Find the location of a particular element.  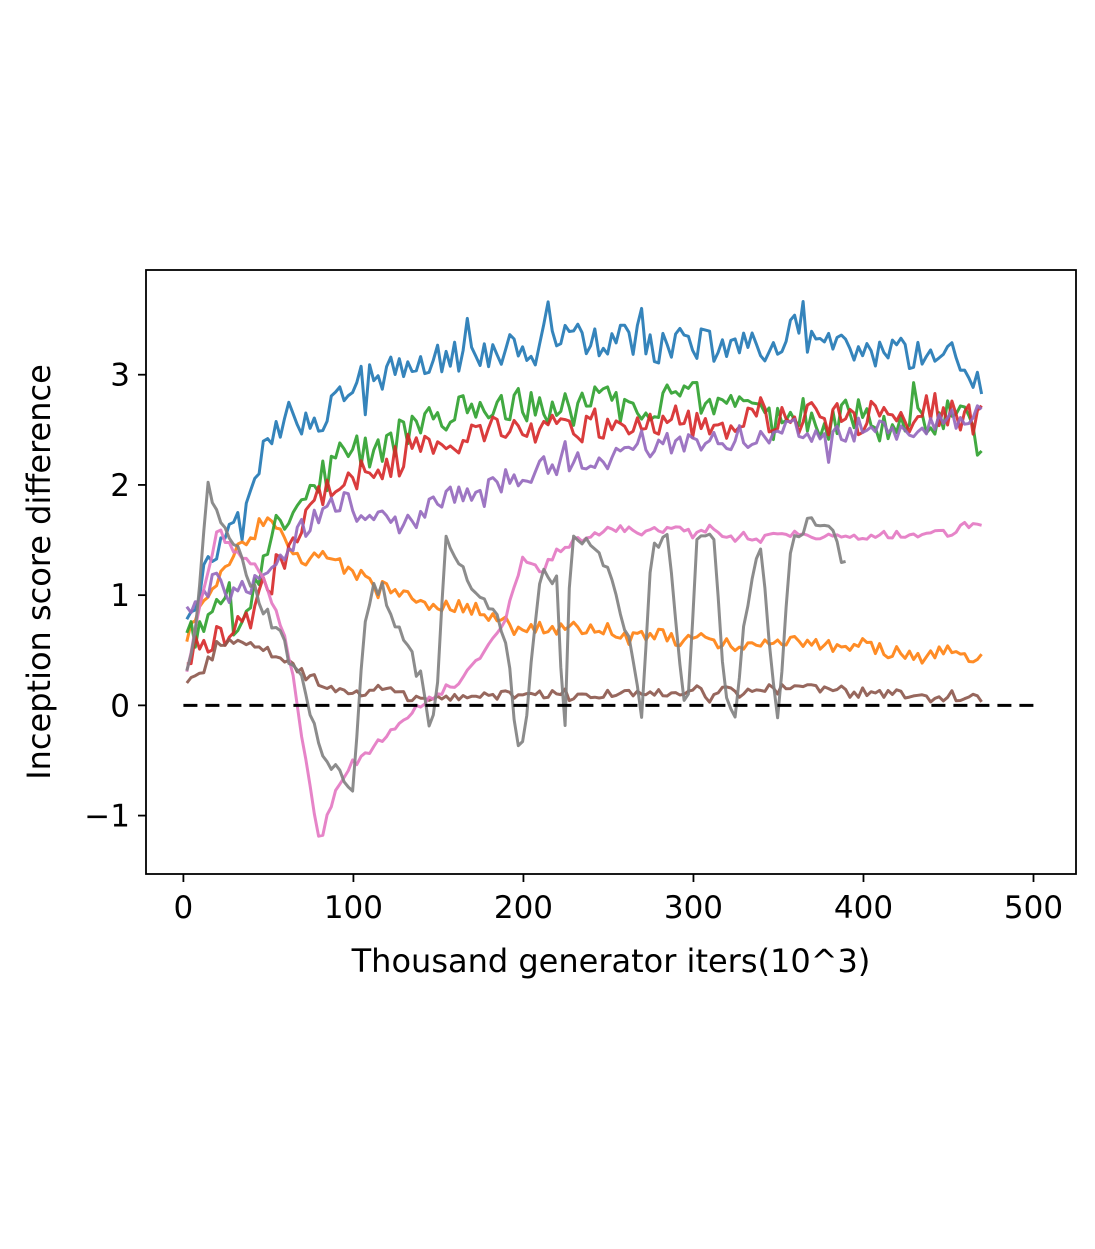

y-axis: −1 0 1 2 3 is located at coordinates (115, 596).